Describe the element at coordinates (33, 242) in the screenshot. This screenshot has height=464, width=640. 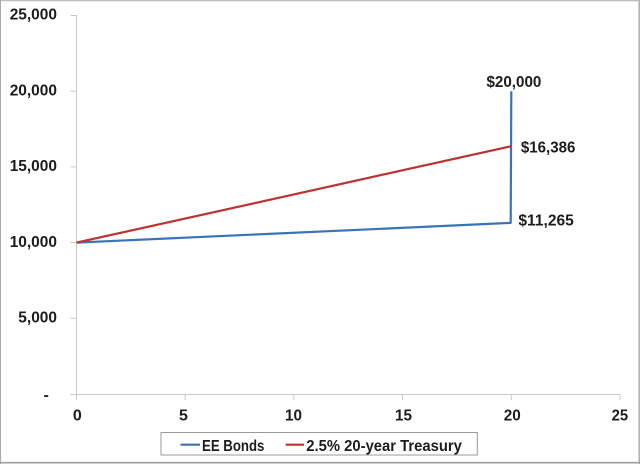
I see `svg-text: 10,000` at that location.